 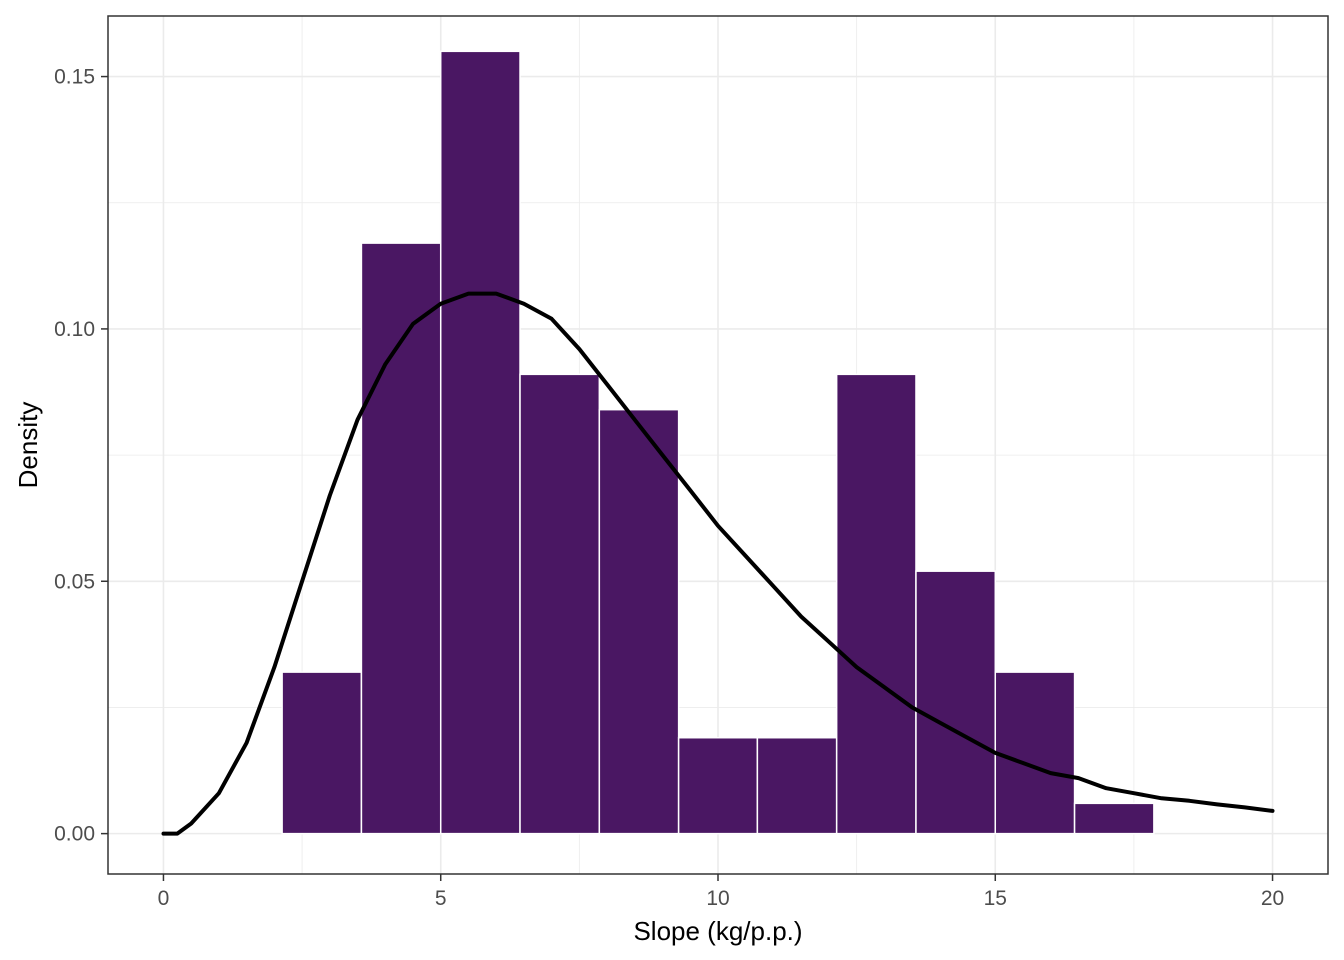 I want to click on x-axis-title: Slope (kg/p.p.), so click(x=717, y=931).